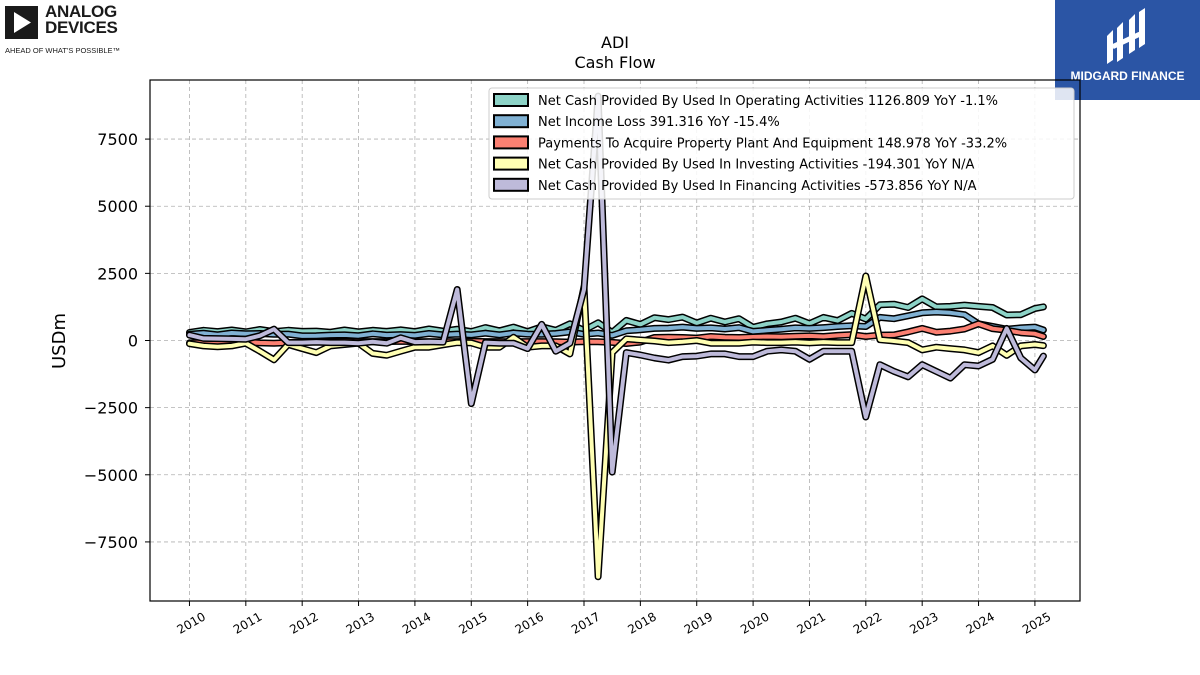  I want to click on x-tick-label: 2017, so click(585, 622).